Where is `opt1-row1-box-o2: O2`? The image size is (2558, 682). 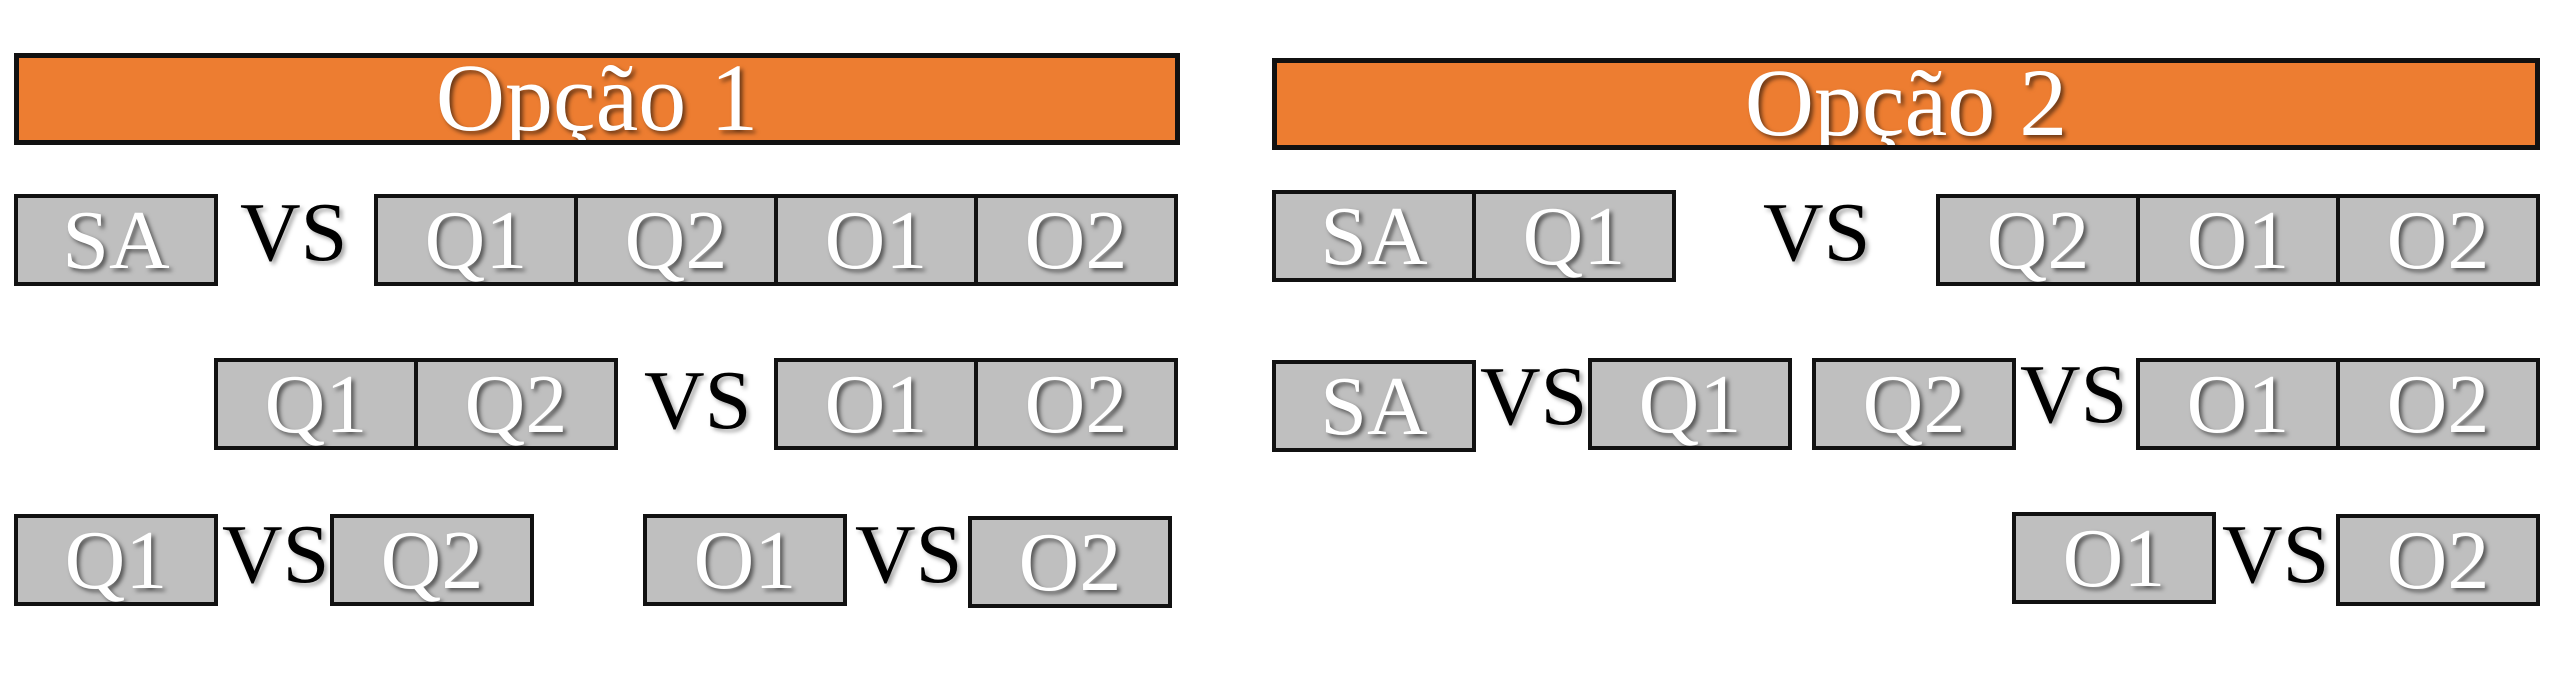 opt1-row1-box-o2: O2 is located at coordinates (1076, 240).